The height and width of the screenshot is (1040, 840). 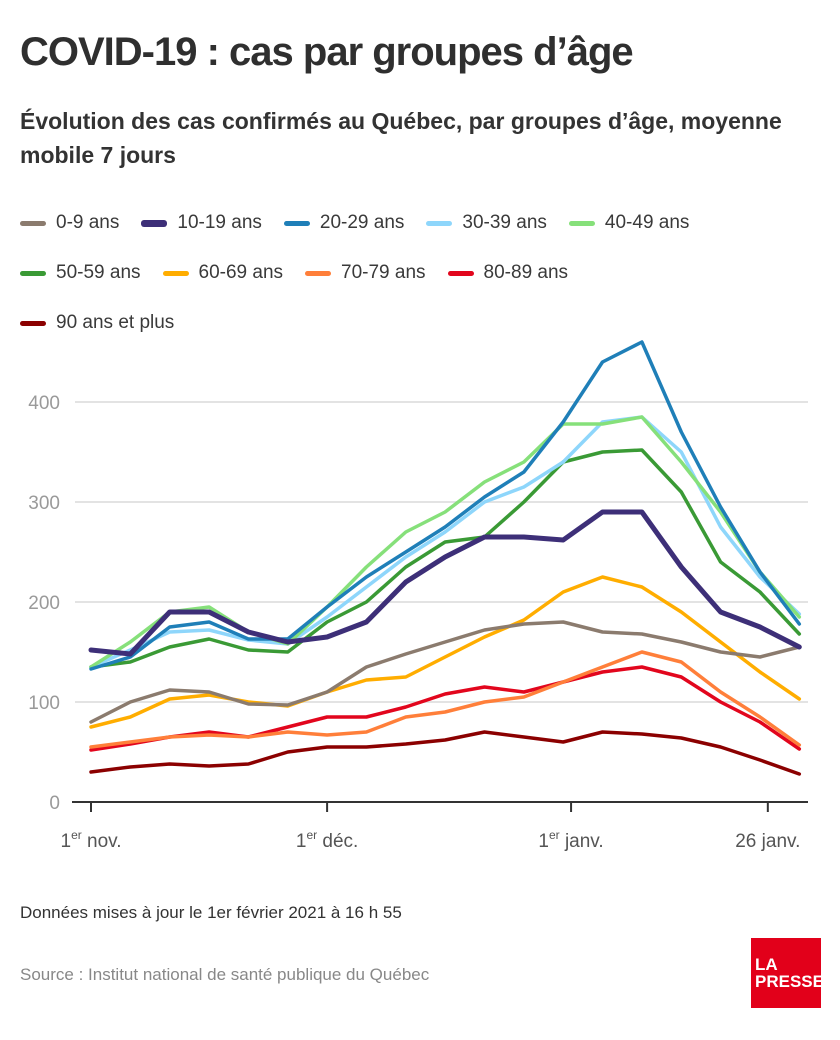 I want to click on x-axis: 1er nov. 1er déc. 1er janv. 26 janv., so click(x=434, y=826).